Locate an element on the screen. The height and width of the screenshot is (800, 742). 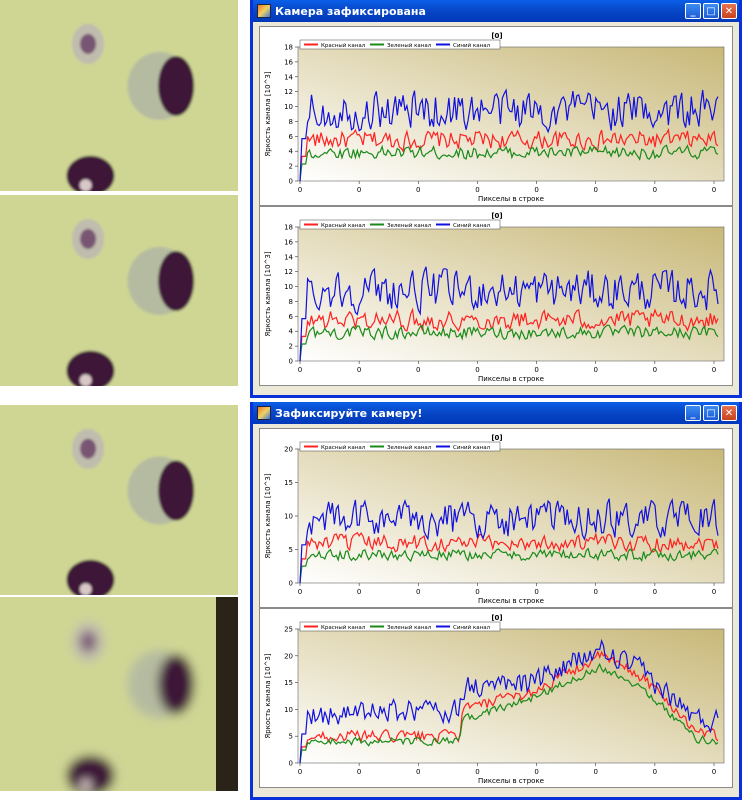
y-tick-label: 14 is located at coordinates (288, 77).